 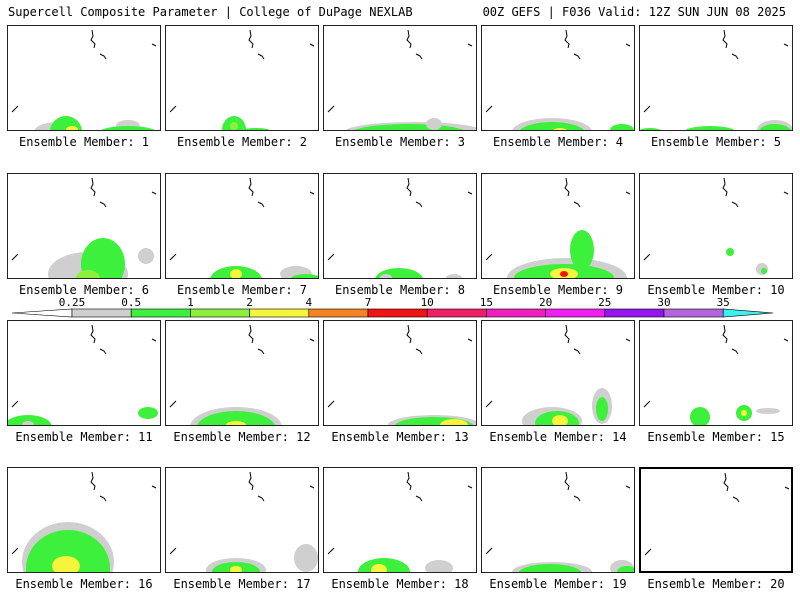 What do you see at coordinates (716, 584) in the screenshot?
I see `ensemble-member-label: Ensemble Member: 20` at bounding box center [716, 584].